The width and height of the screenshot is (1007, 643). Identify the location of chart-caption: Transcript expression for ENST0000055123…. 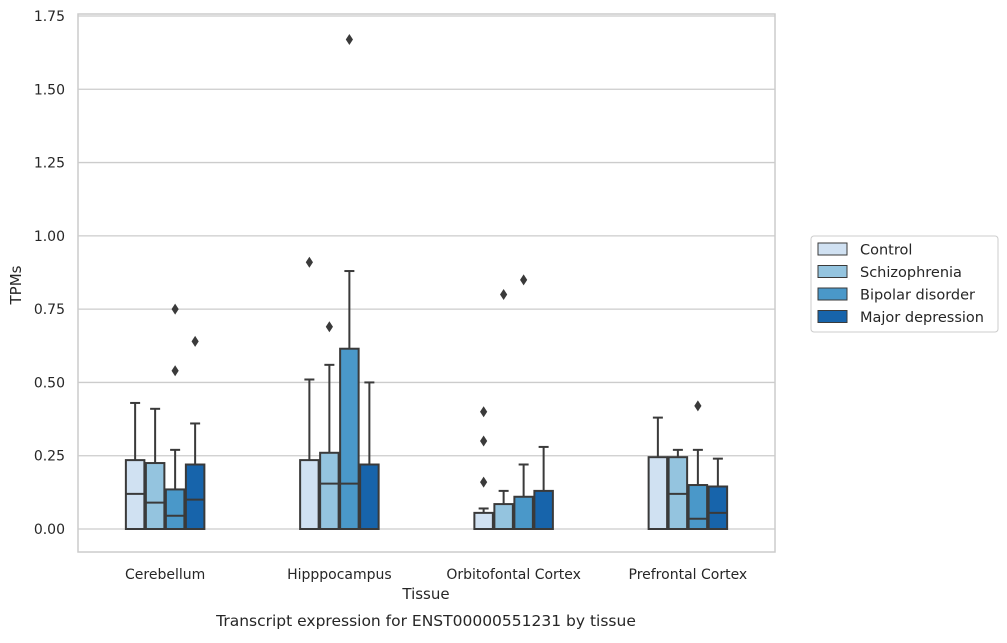
(425, 621).